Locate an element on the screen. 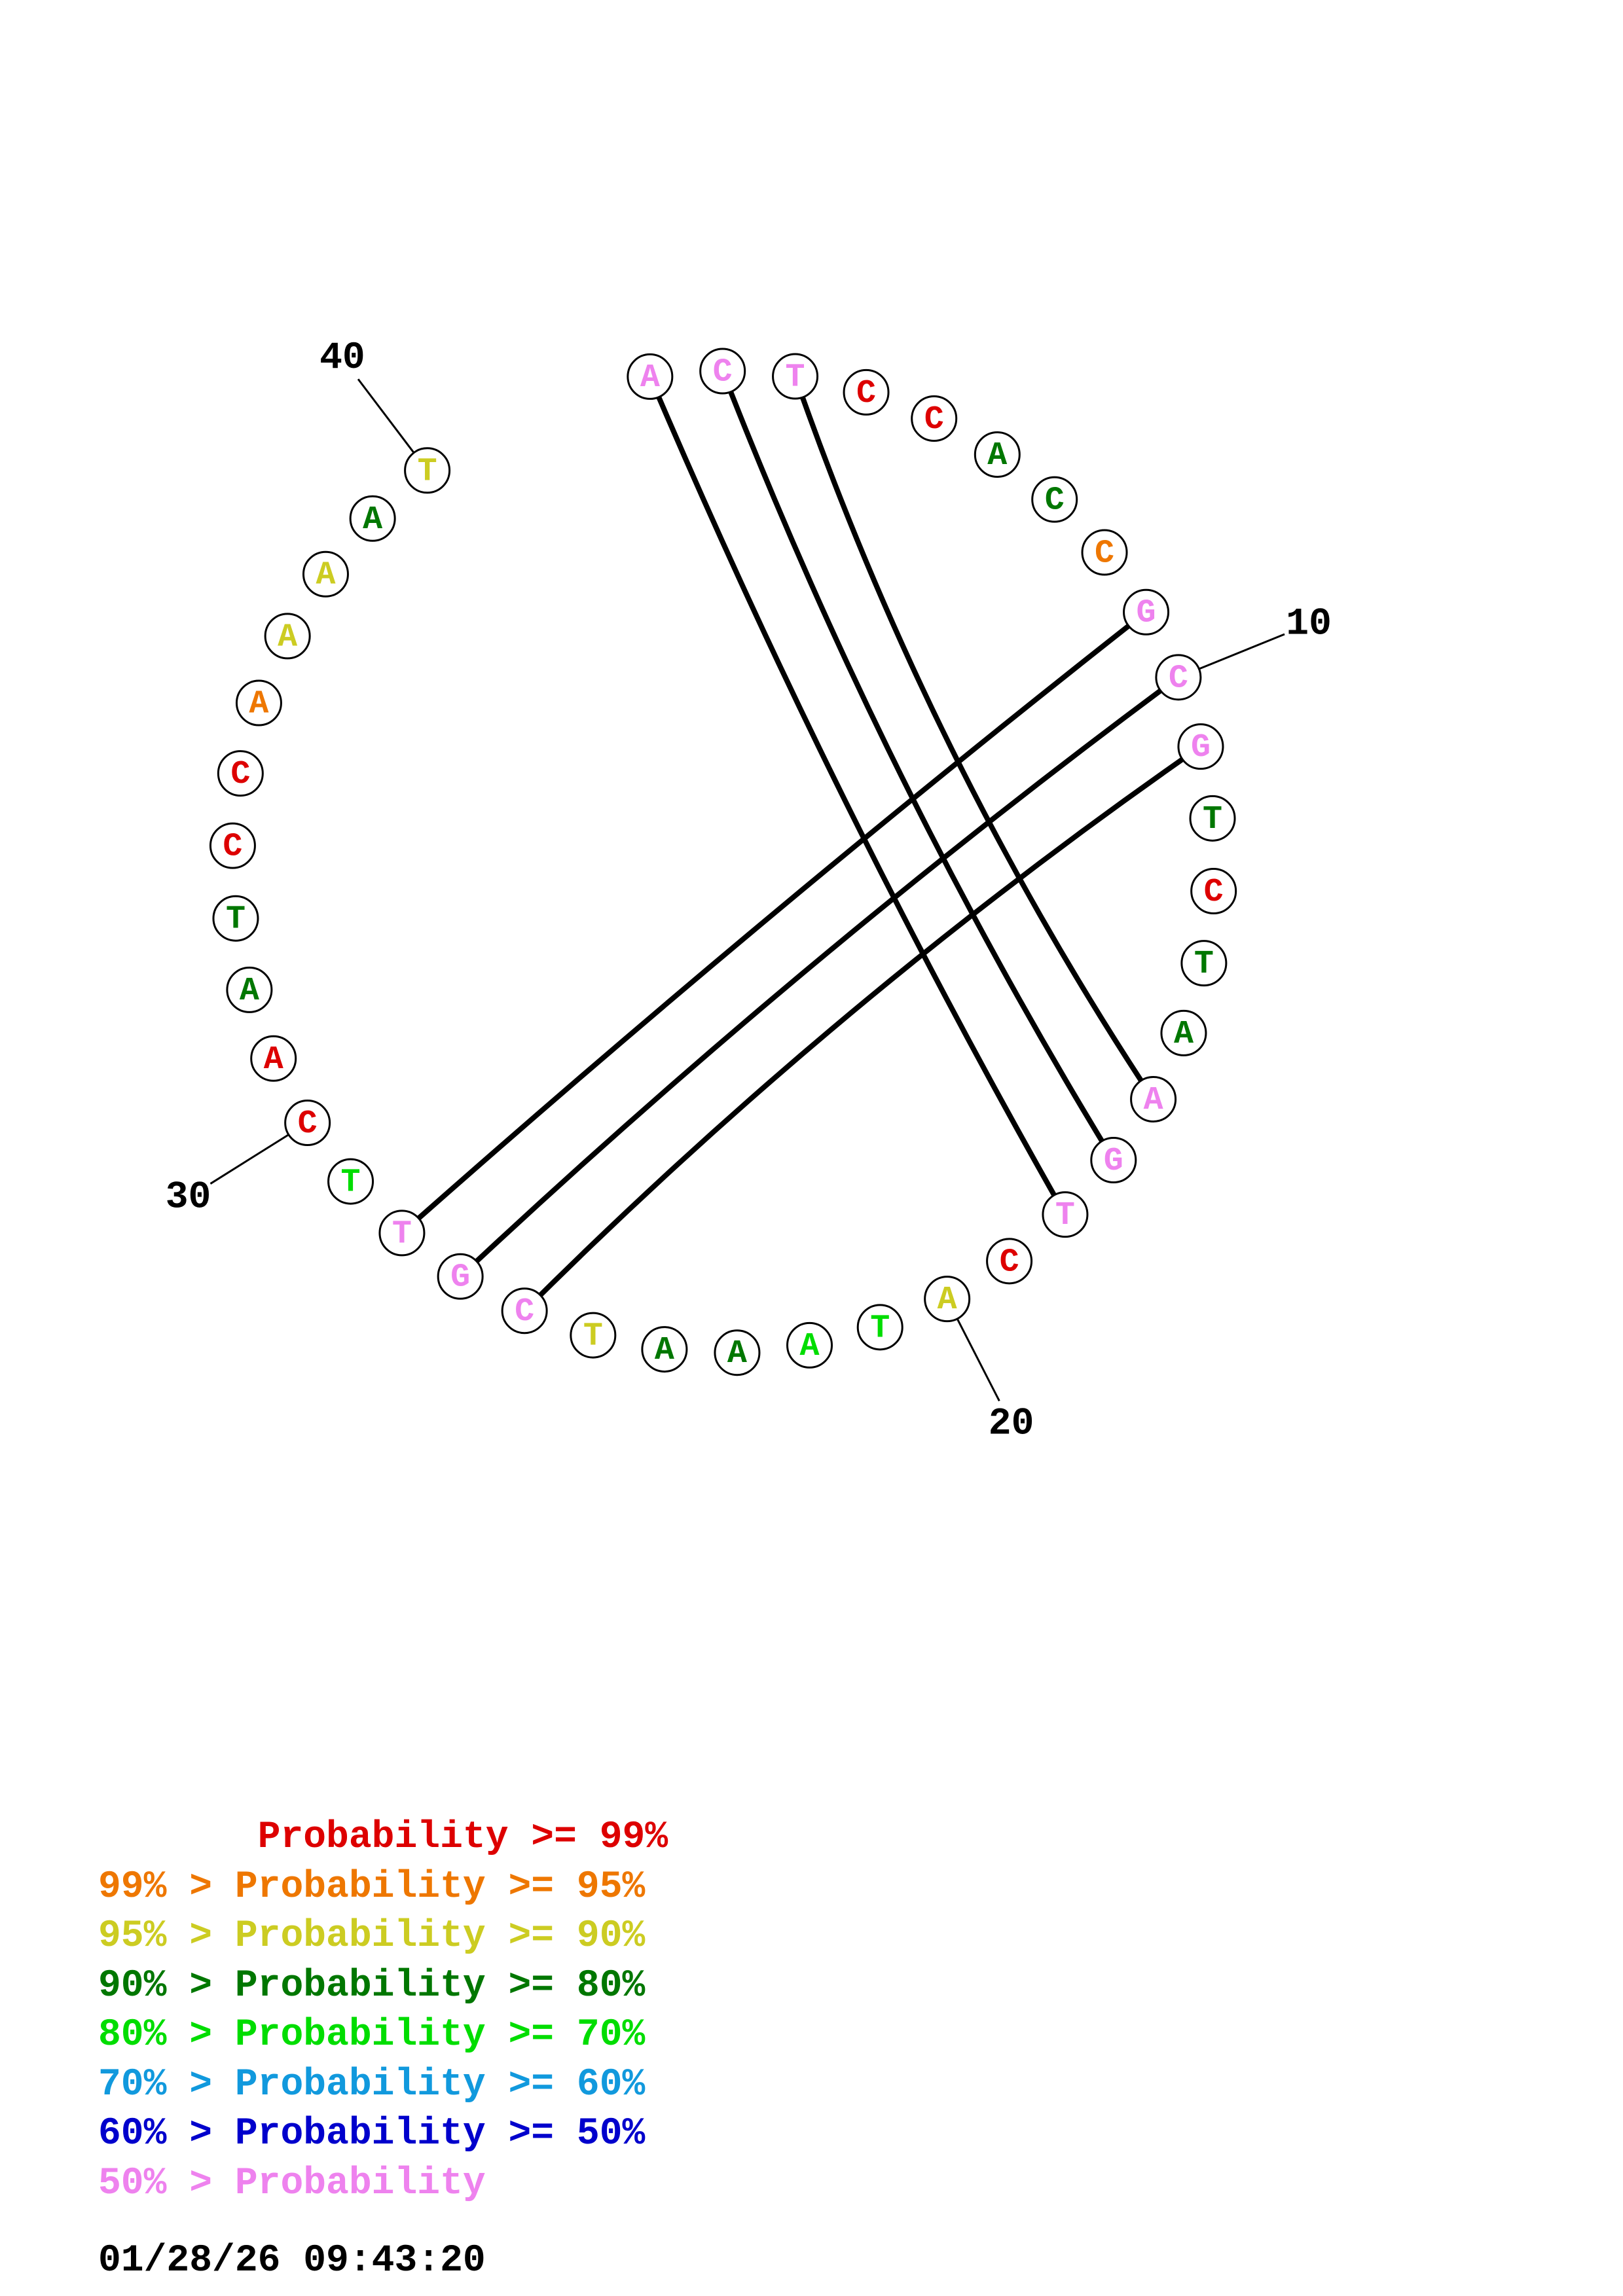 The width and height of the screenshot is (1623, 2296). legend-row-6: 70% > Probability >= 60% is located at coordinates (372, 2084).